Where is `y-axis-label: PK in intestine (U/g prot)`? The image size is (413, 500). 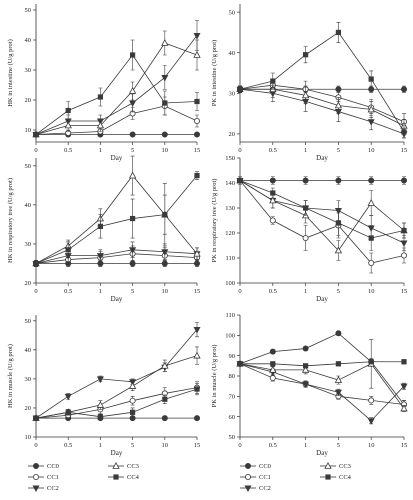
y-axis-label: PK in intestine (U/g prot) is located at coordinates (214, 73).